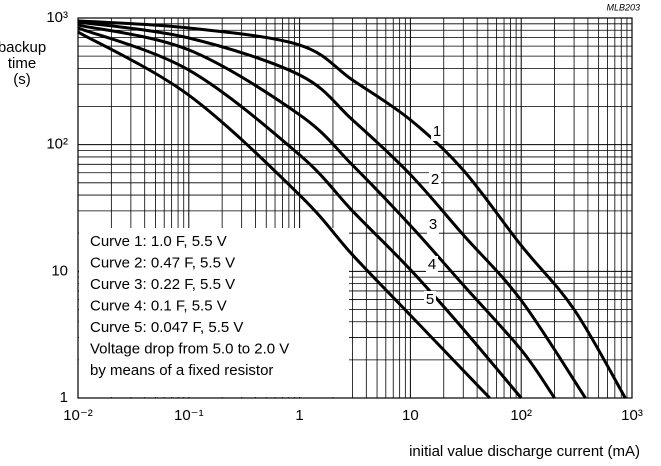  What do you see at coordinates (57, 17) in the screenshot?
I see `y-tick-label: 10³` at bounding box center [57, 17].